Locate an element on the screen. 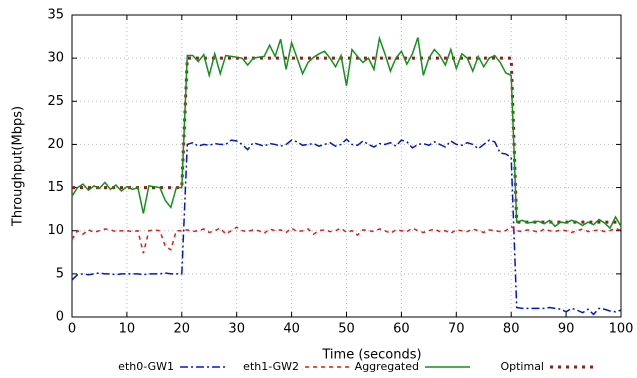 The image size is (637, 378). x-tick-label: 90 is located at coordinates (566, 329).